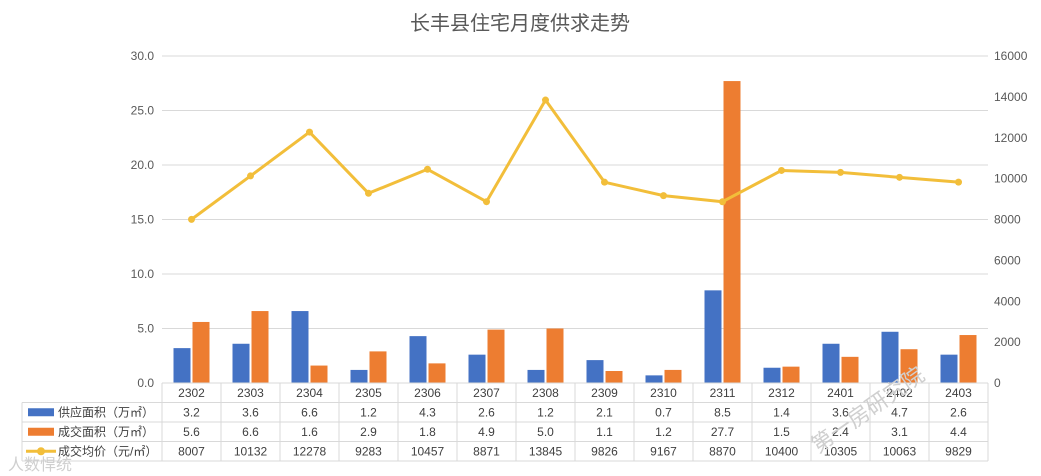 The height and width of the screenshot is (476, 1041). Describe the element at coordinates (1011, 56) in the screenshot. I see `y-right-tick-label: 16000` at that location.